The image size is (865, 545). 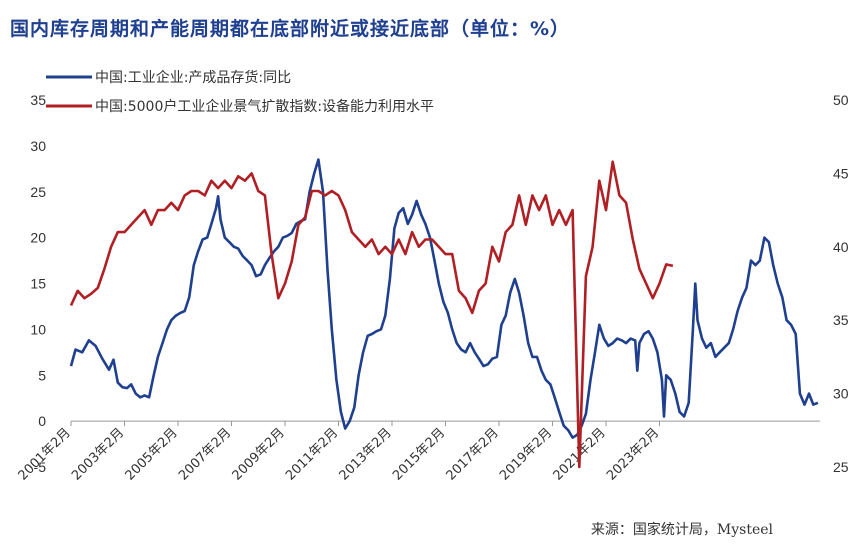 What do you see at coordinates (38, 192) in the screenshot?
I see `y-left-tick-label: 25` at bounding box center [38, 192].